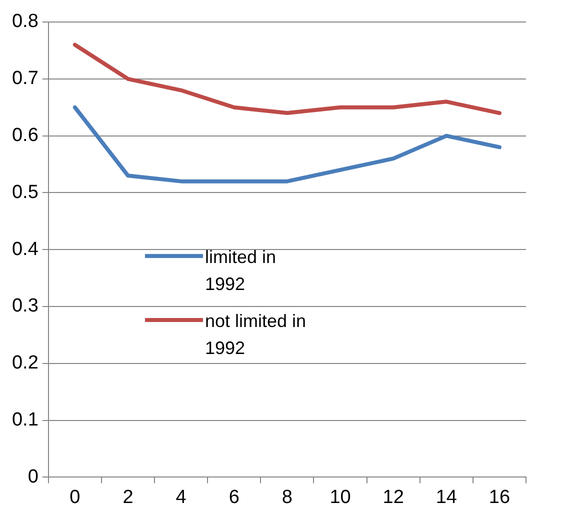 The image size is (568, 522). I want to click on y-tick-label: 0.4, so click(25, 249).